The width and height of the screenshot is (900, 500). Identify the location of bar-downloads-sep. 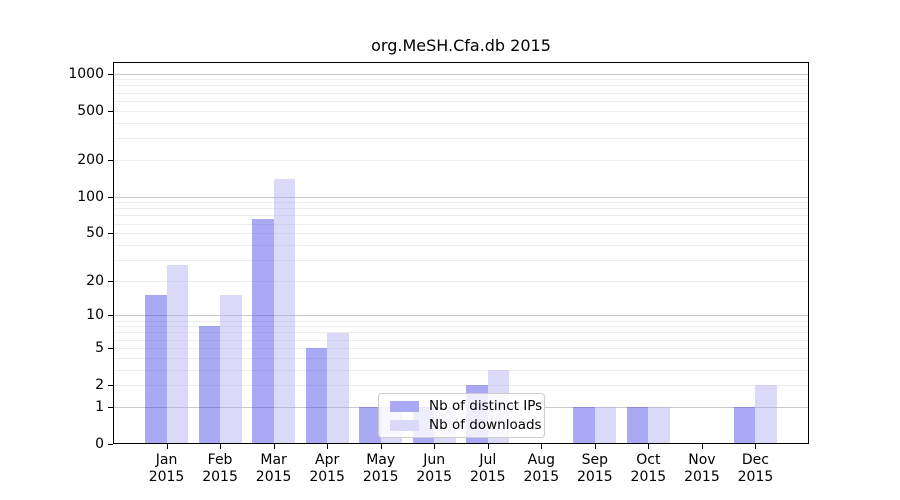
(605, 425).